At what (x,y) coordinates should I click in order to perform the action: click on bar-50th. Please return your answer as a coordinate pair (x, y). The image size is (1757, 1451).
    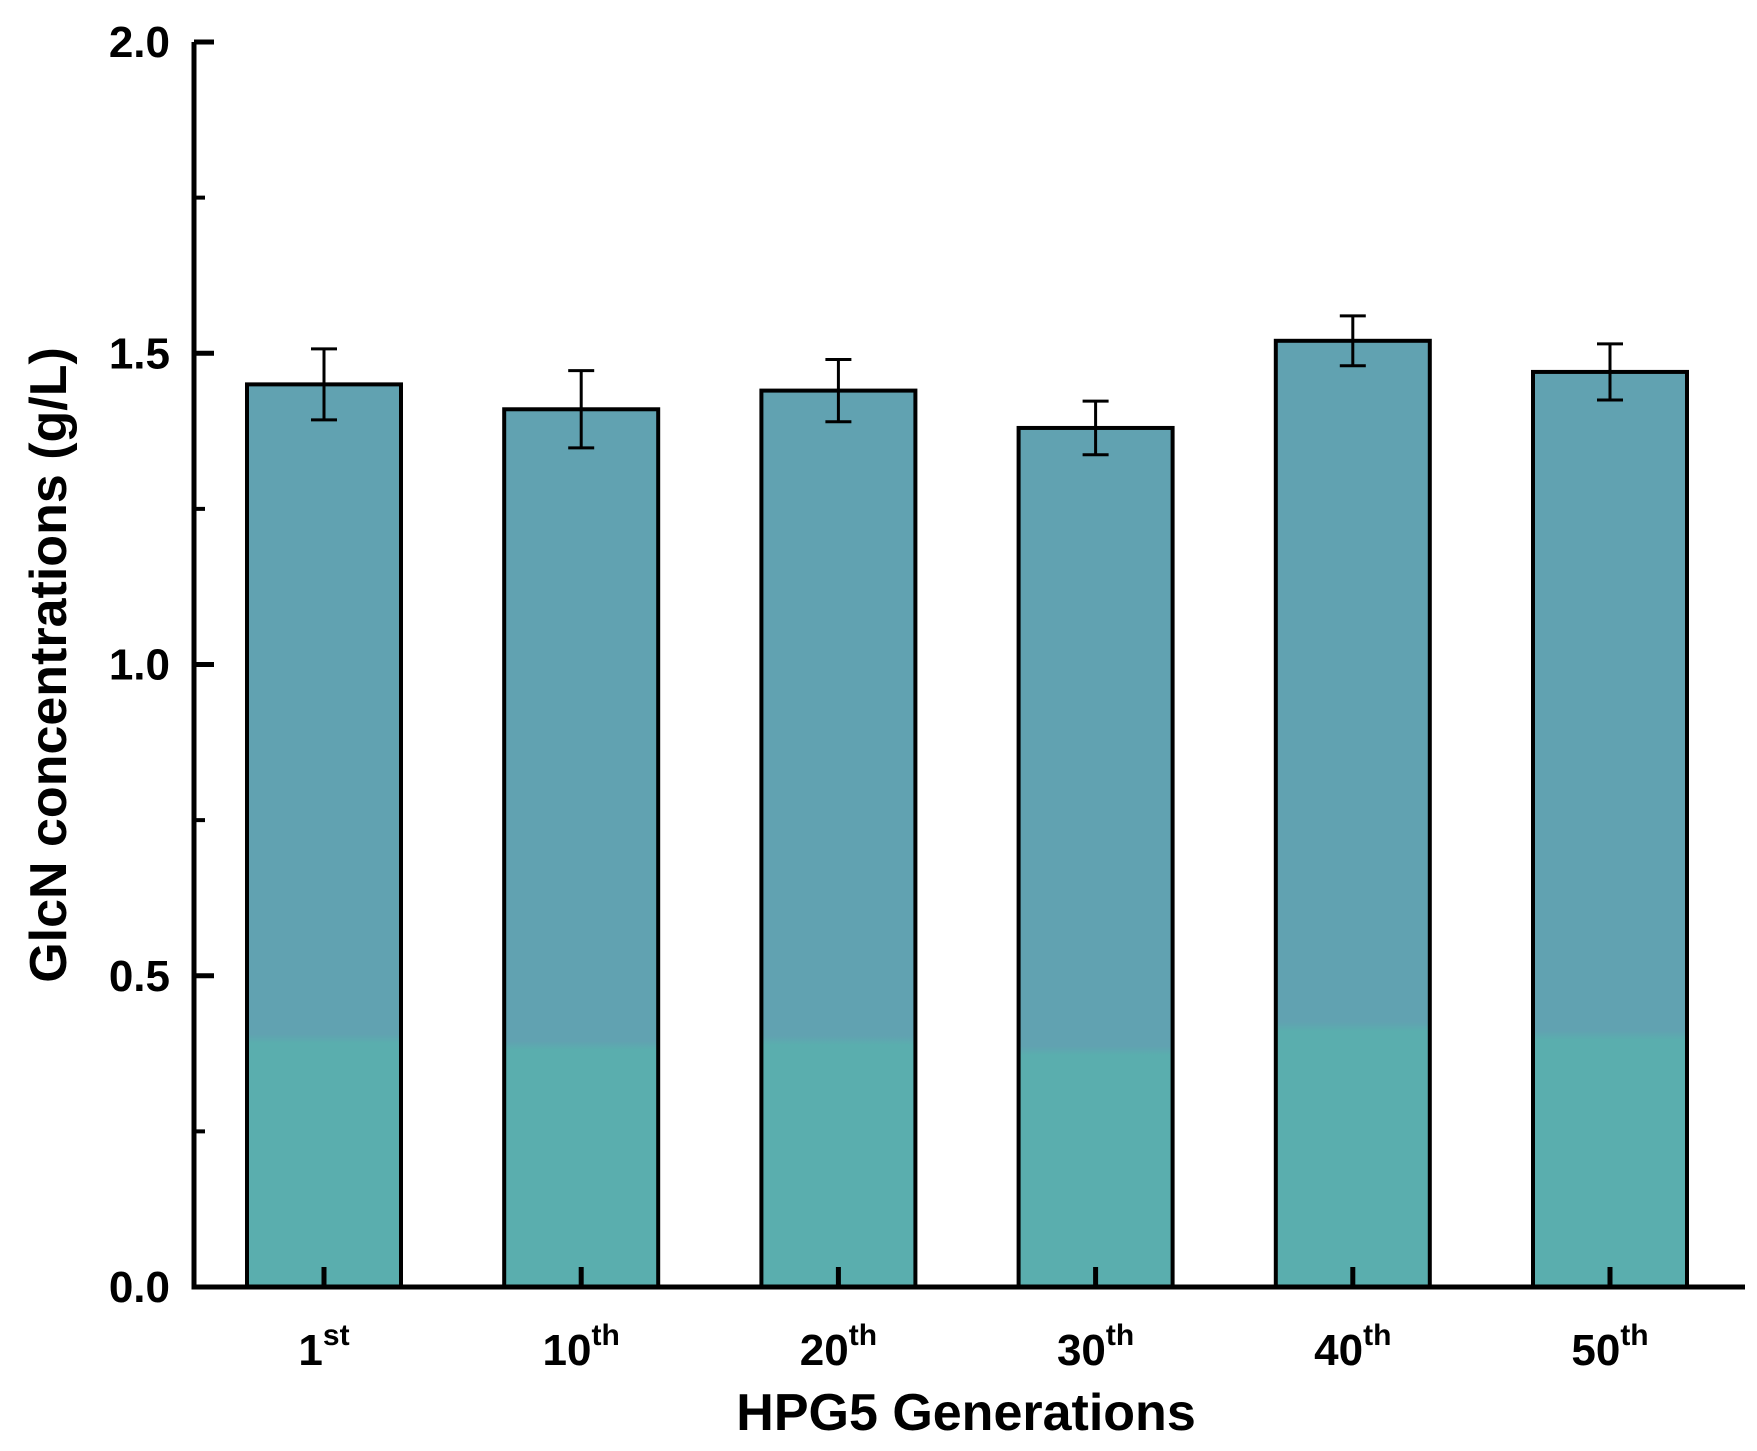
    Looking at the image, I should click on (1610, 829).